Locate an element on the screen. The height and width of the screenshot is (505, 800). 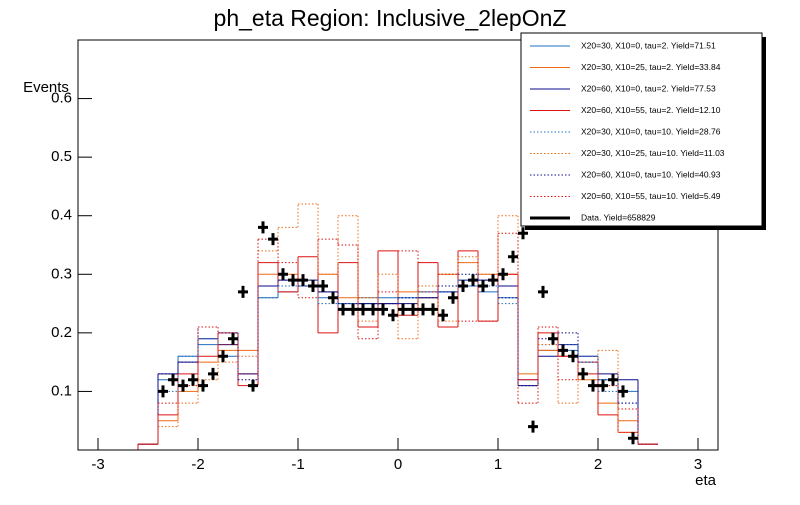
y-tick-label: 0.5 is located at coordinates (61, 156).